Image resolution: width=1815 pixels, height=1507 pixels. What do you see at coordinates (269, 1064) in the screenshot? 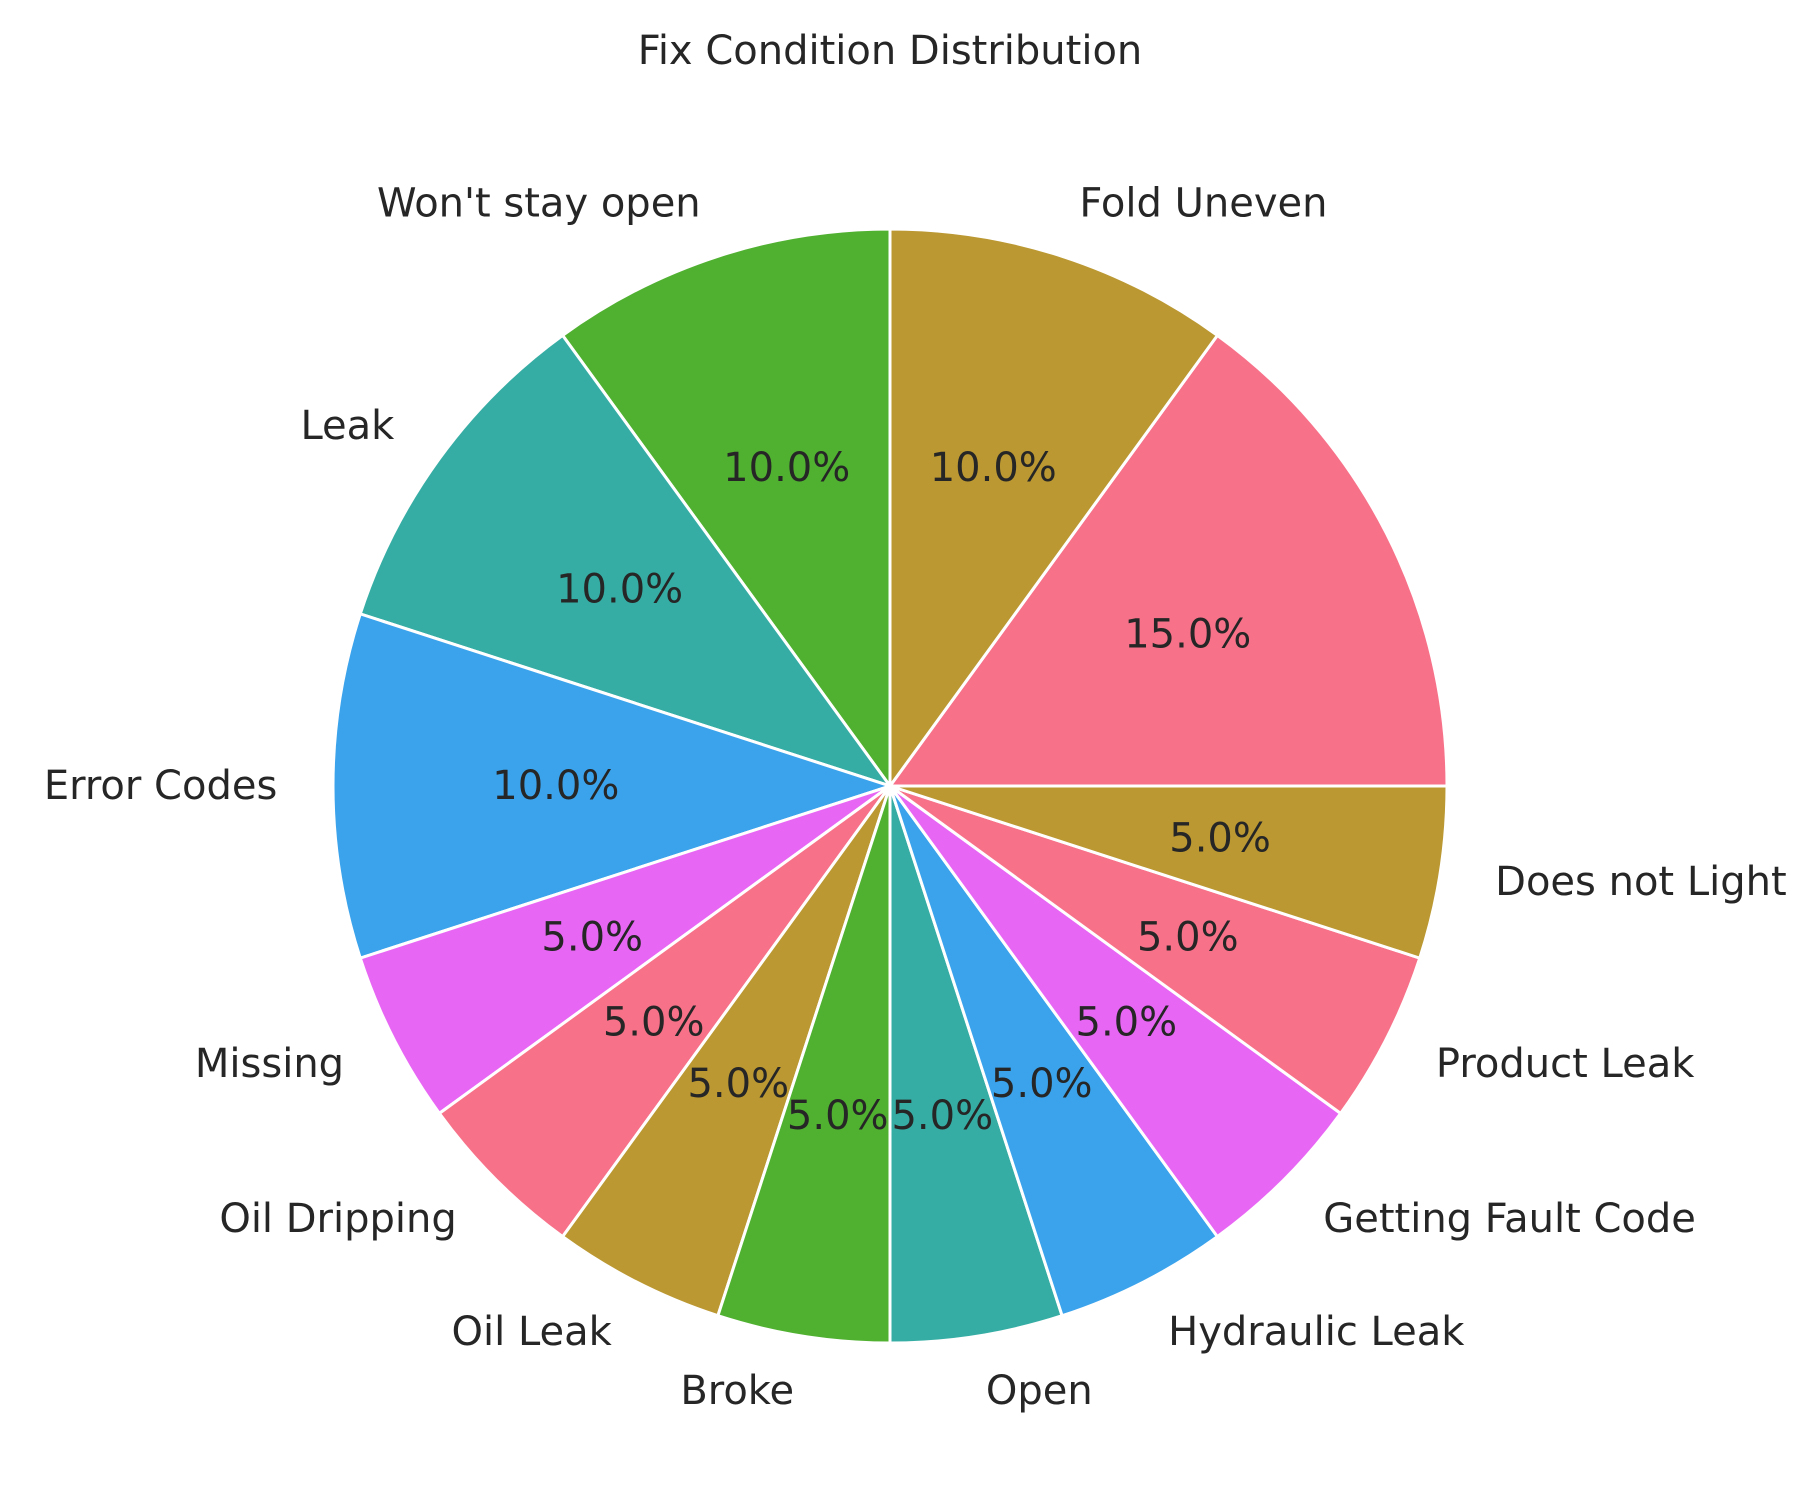
I see `slice-category-label: Missing` at bounding box center [269, 1064].